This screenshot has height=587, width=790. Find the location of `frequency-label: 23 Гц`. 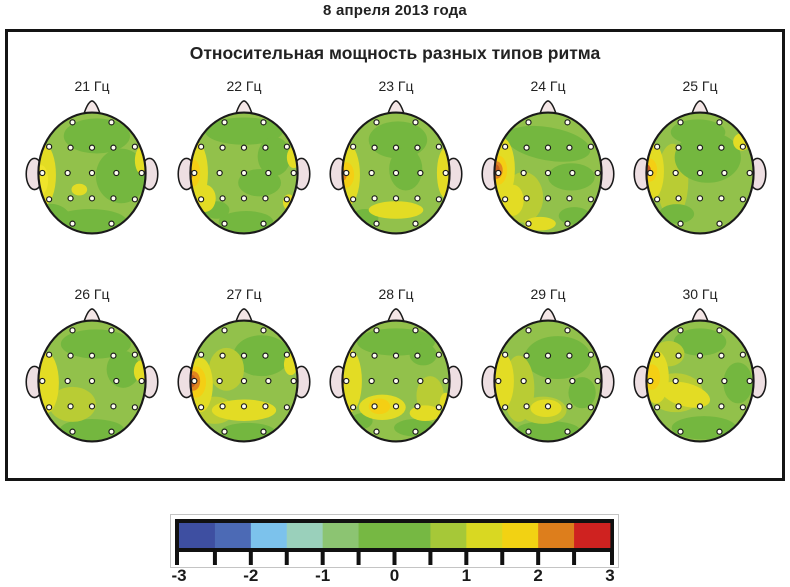

frequency-label: 23 Гц is located at coordinates (396, 86).